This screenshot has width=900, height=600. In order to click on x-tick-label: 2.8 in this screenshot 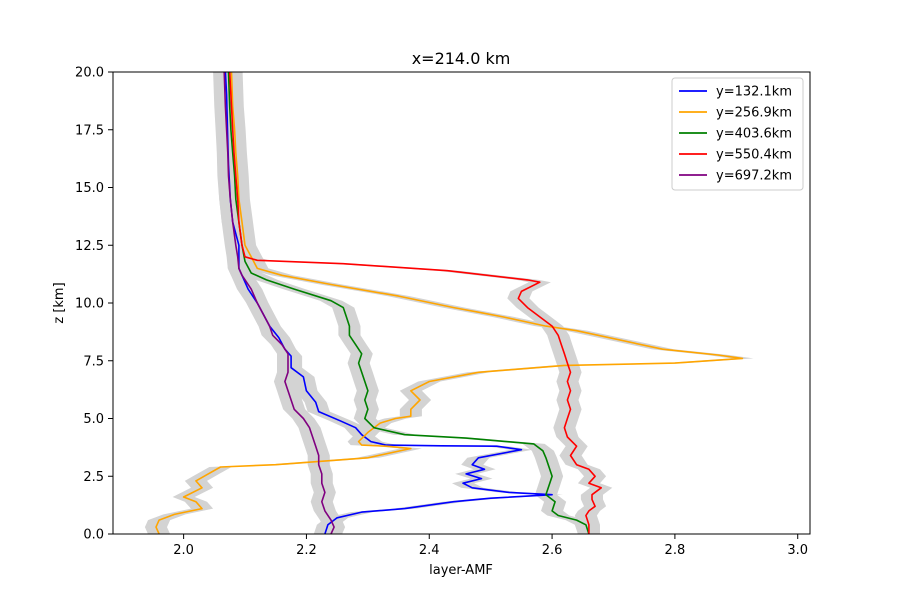, I will do `click(675, 550)`.